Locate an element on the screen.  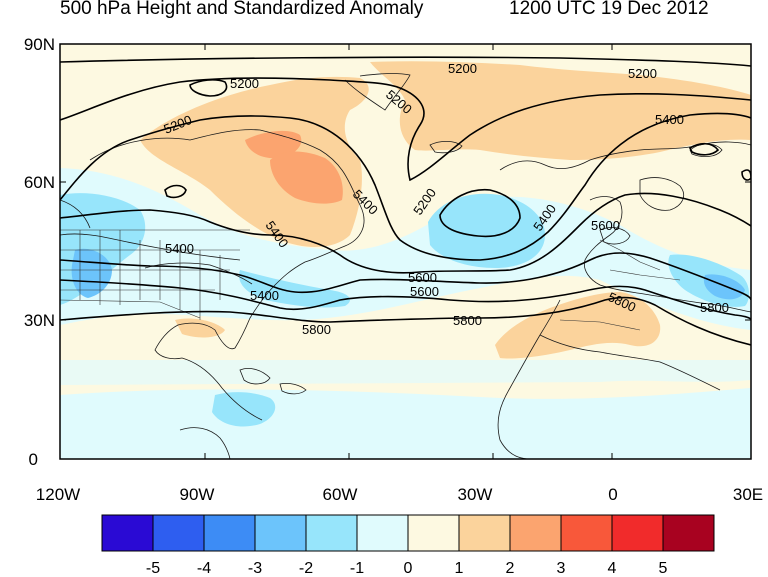
lon-label-60w: 60W is located at coordinates (340, 494).